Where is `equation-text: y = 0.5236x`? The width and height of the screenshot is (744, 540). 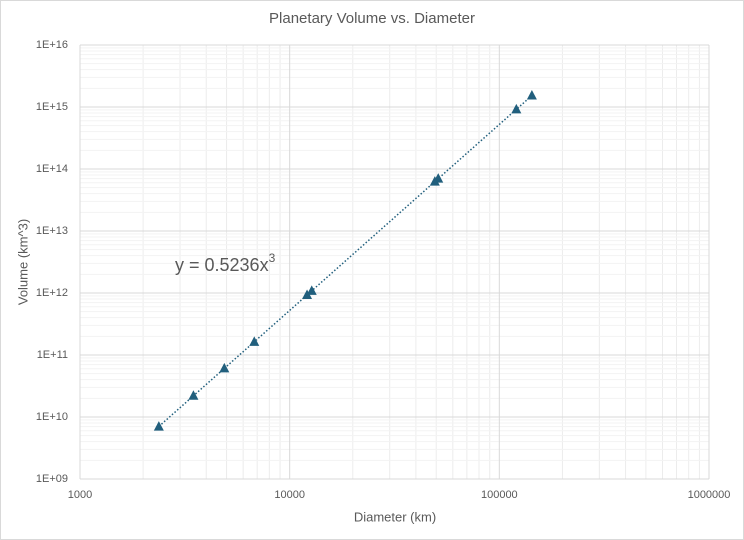 equation-text: y = 0.5236x is located at coordinates (222, 265).